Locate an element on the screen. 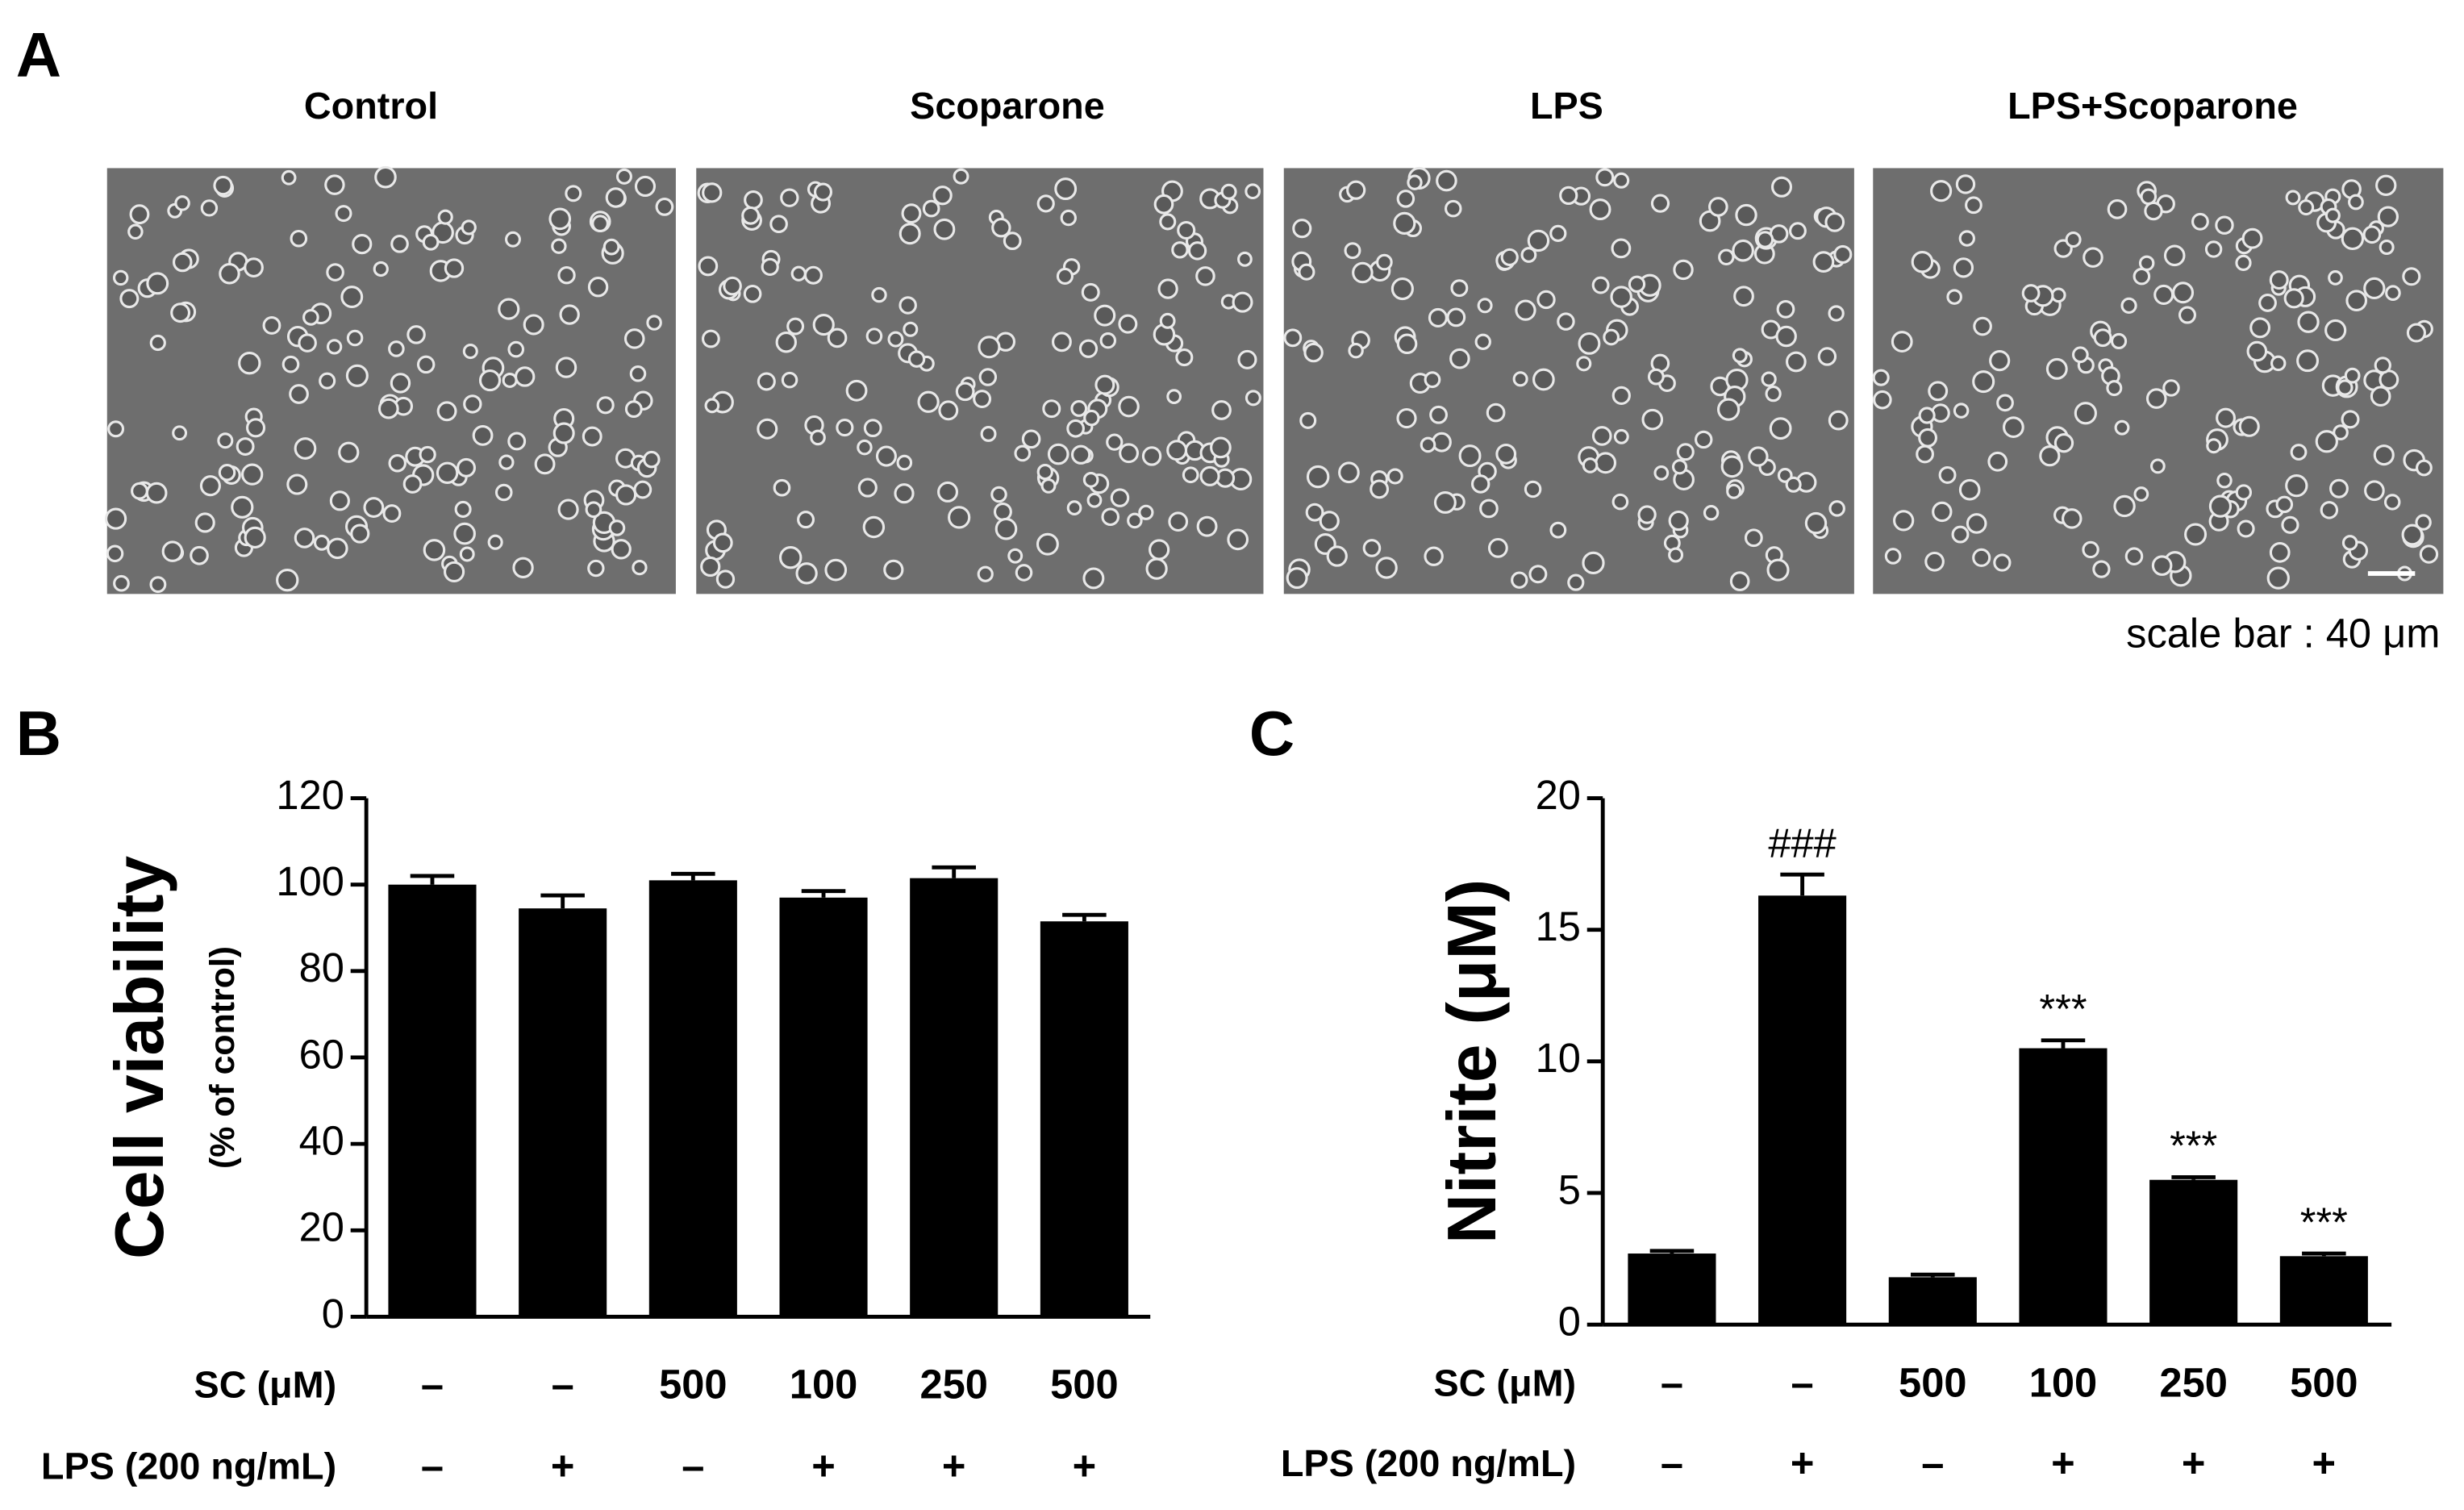 This screenshot has width=2464, height=1510. y-tick-label: 10 is located at coordinates (1558, 1058).